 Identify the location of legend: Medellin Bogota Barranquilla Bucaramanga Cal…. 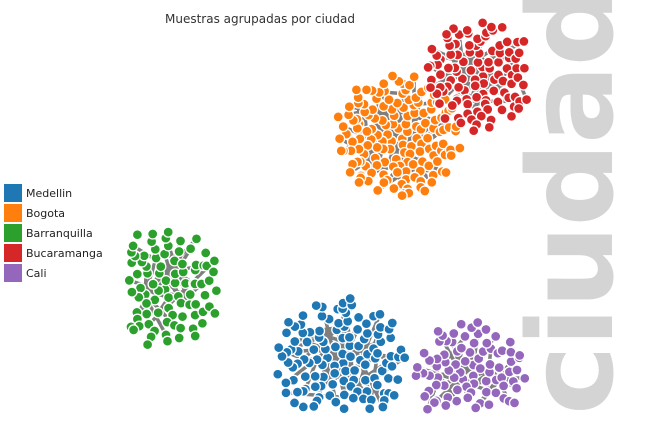
(53, 233).